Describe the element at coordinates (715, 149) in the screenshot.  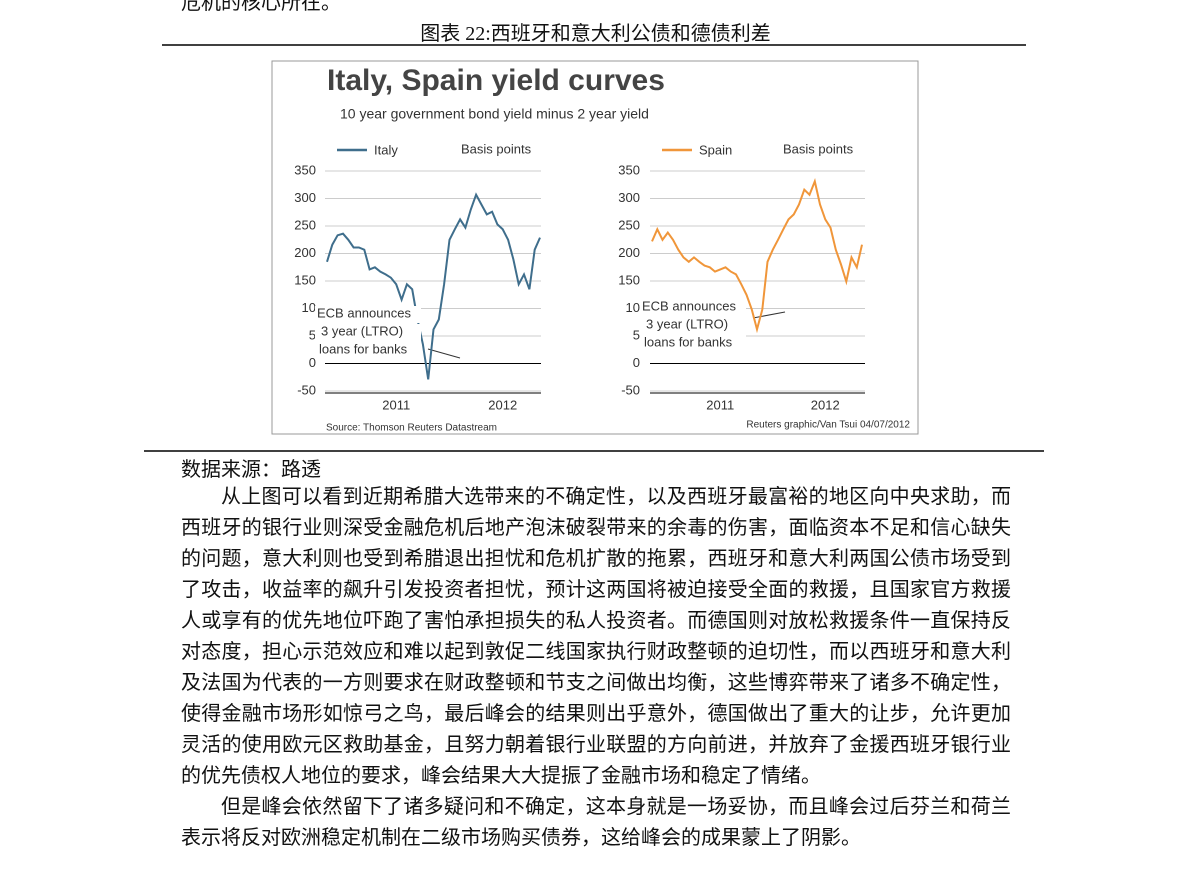
I see `legend-label: Spain` at that location.